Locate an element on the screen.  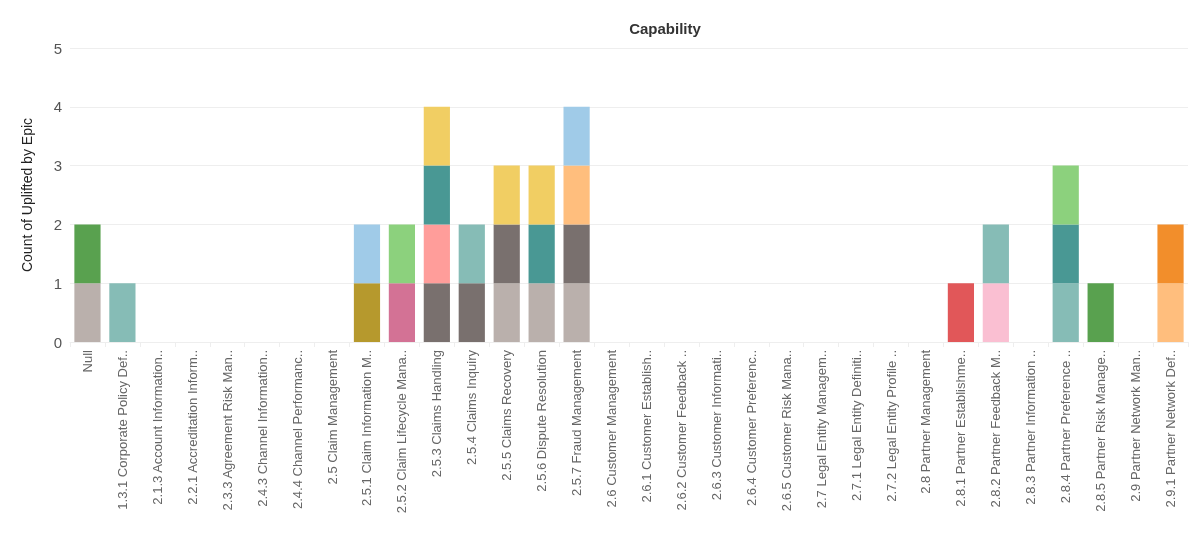
x-tick-label: 2.6.1 Customer Establish.. is located at coordinates (646, 426).